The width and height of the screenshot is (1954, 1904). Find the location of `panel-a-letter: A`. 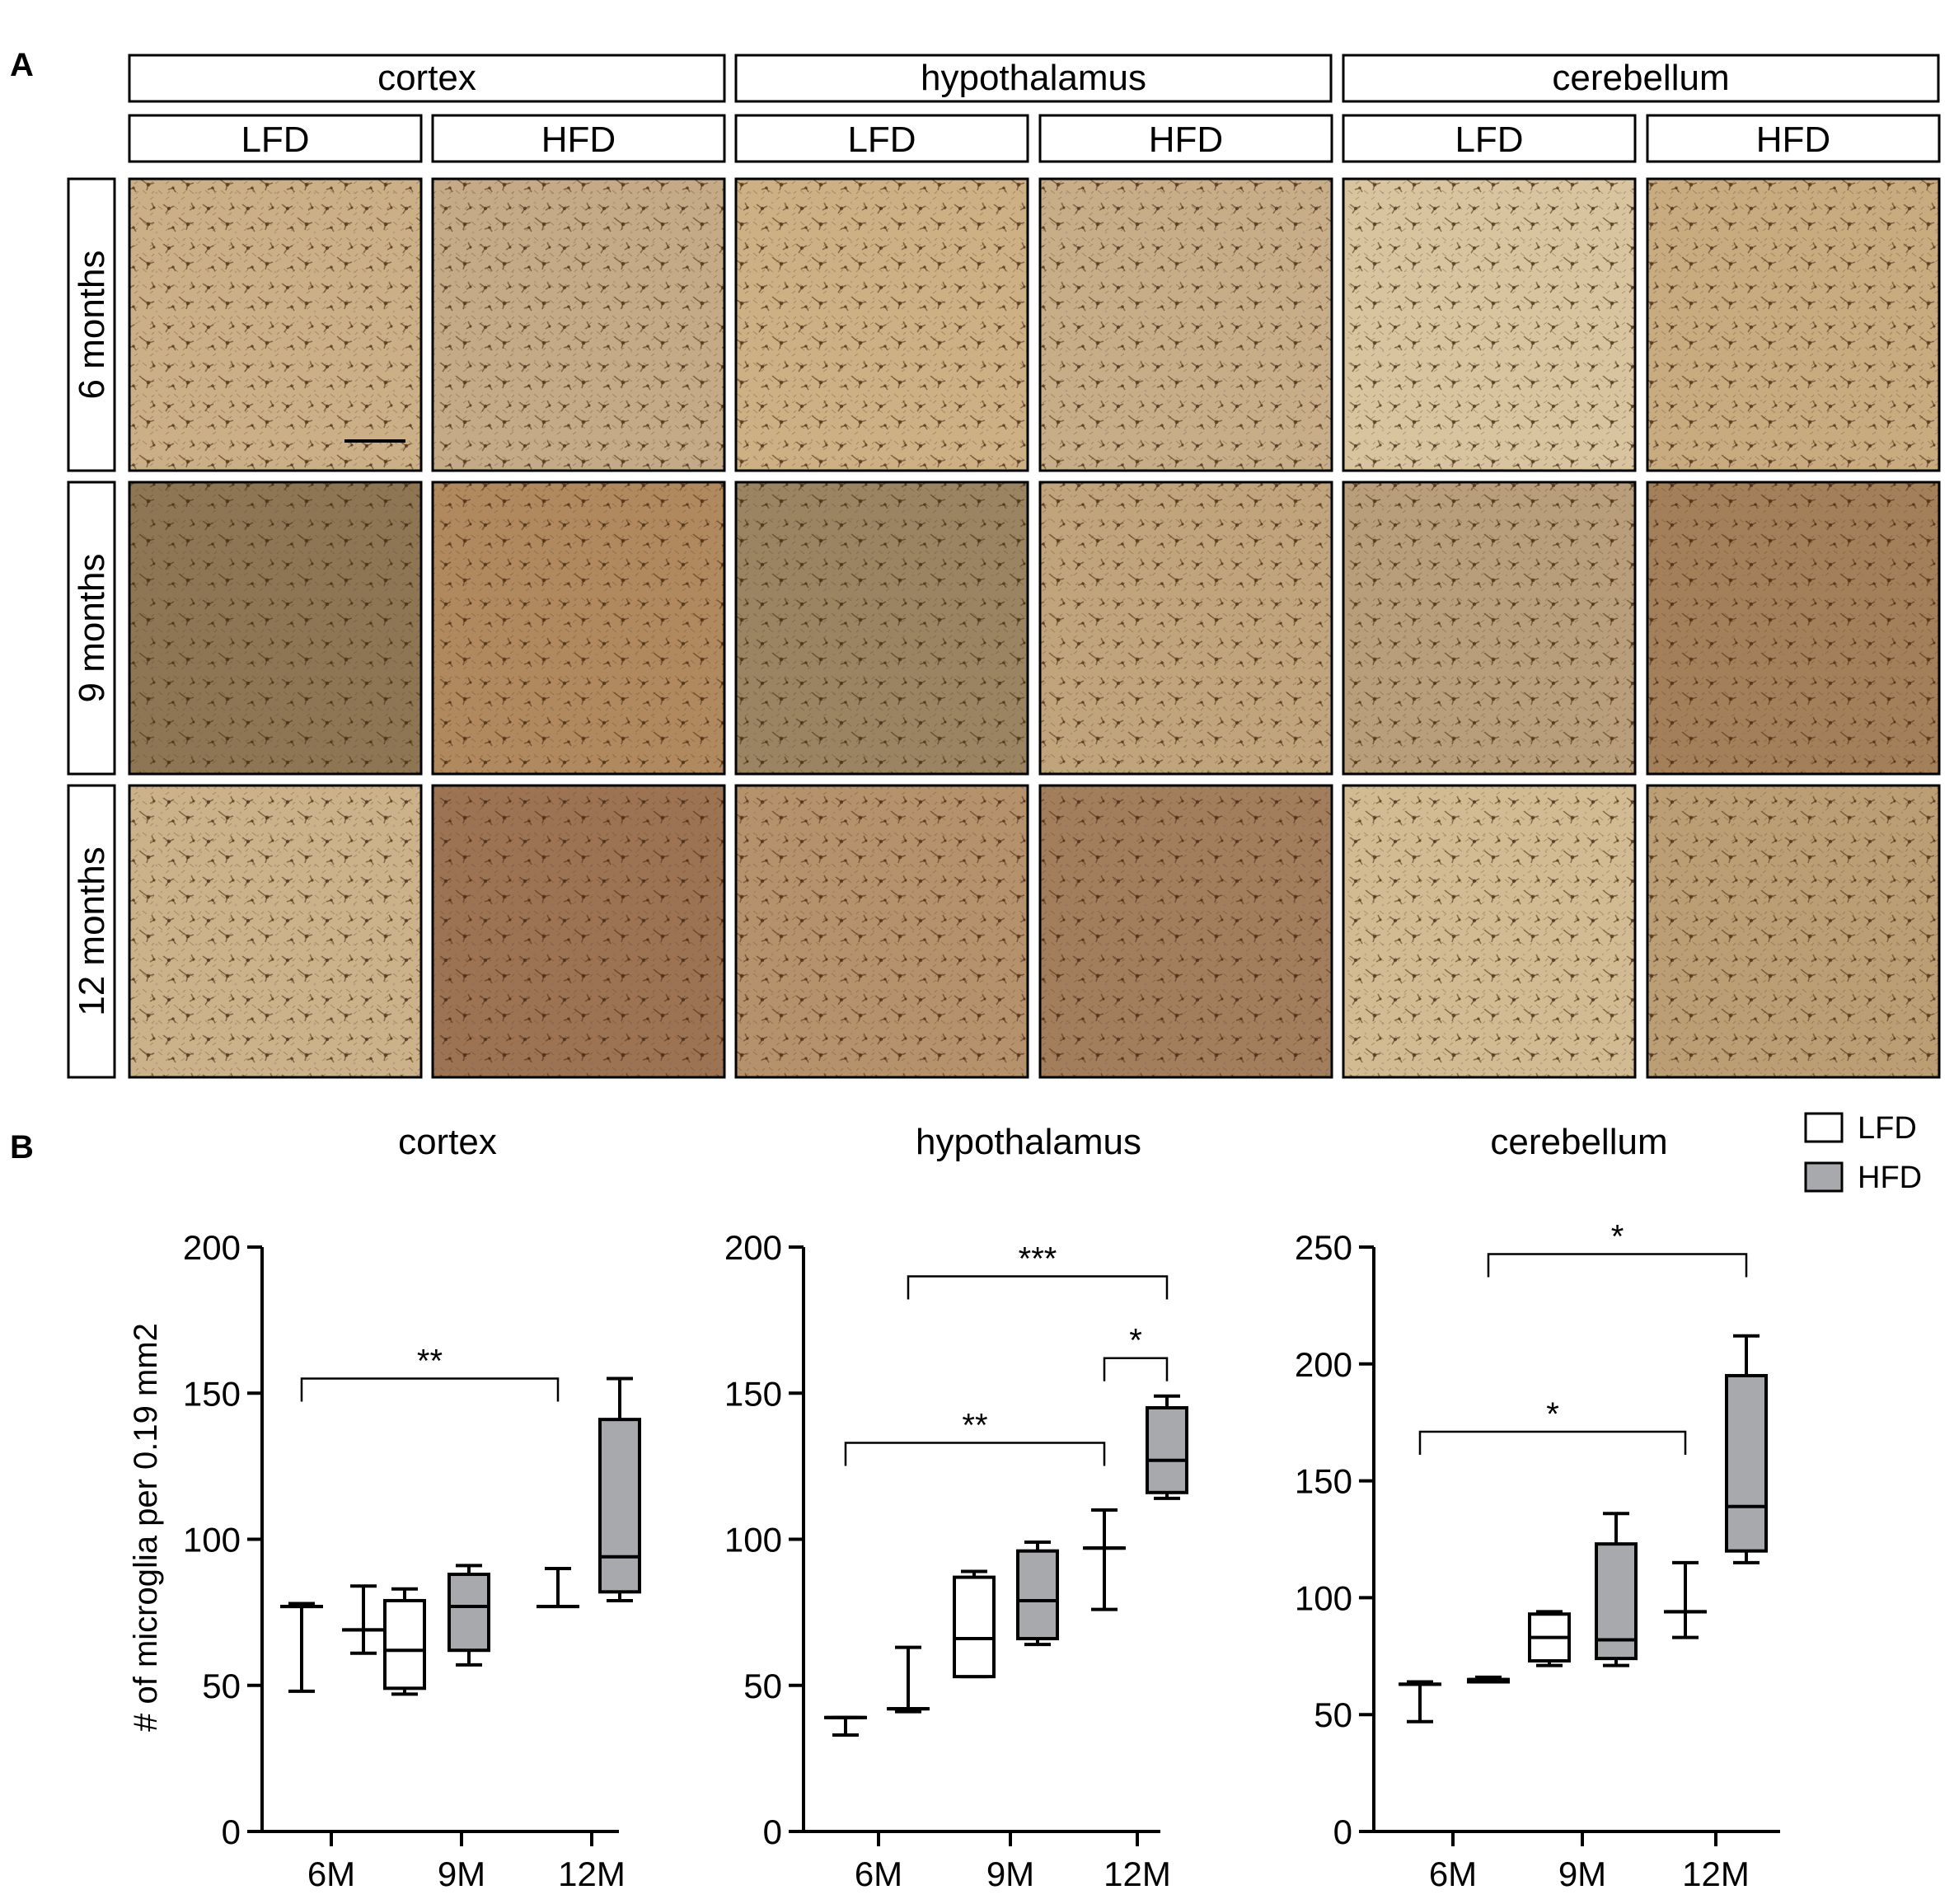

panel-a-letter: A is located at coordinates (22, 65).